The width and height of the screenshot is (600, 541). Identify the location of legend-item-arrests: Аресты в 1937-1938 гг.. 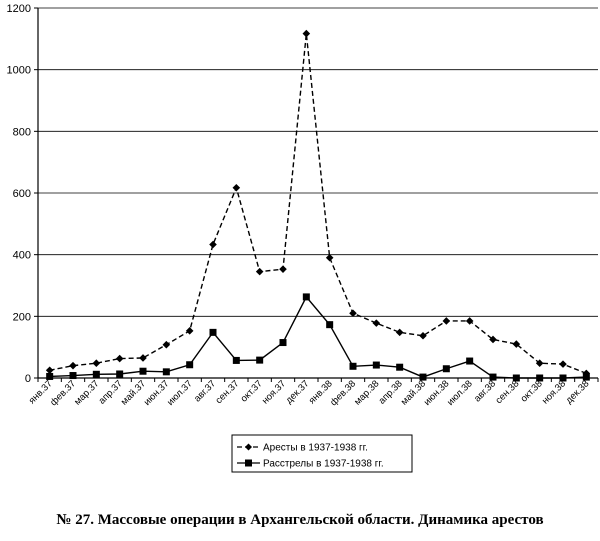
(302, 448).